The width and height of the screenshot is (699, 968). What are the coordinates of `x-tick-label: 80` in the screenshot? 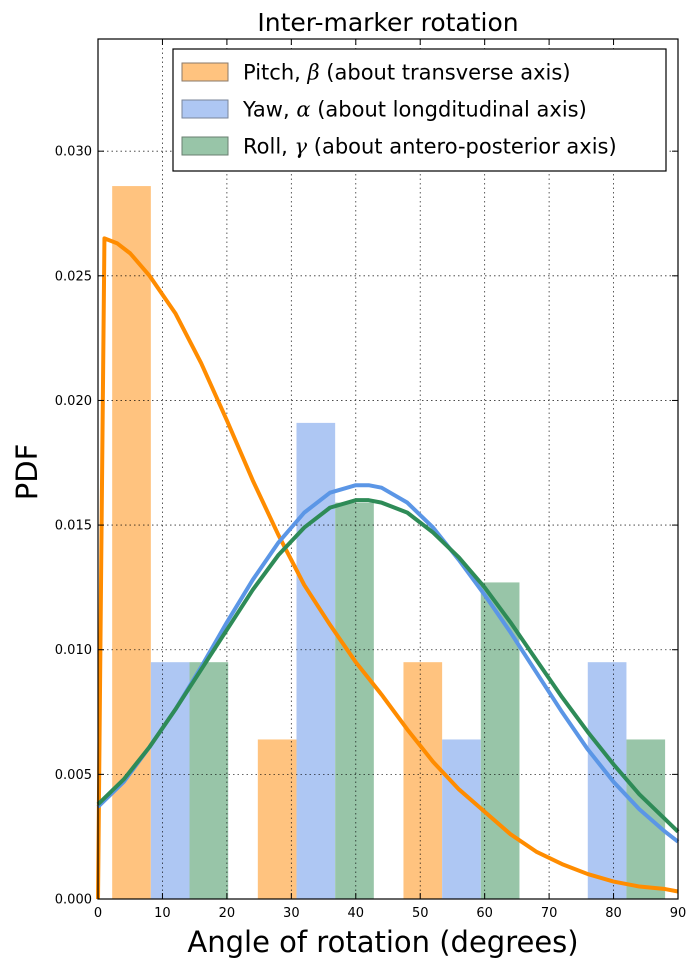 It's located at (613, 913).